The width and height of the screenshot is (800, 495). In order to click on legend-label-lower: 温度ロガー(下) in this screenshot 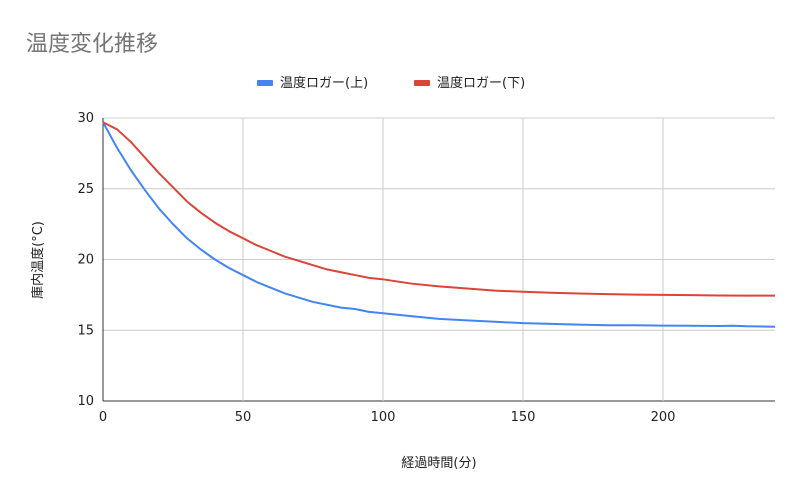, I will do `click(481, 83)`.